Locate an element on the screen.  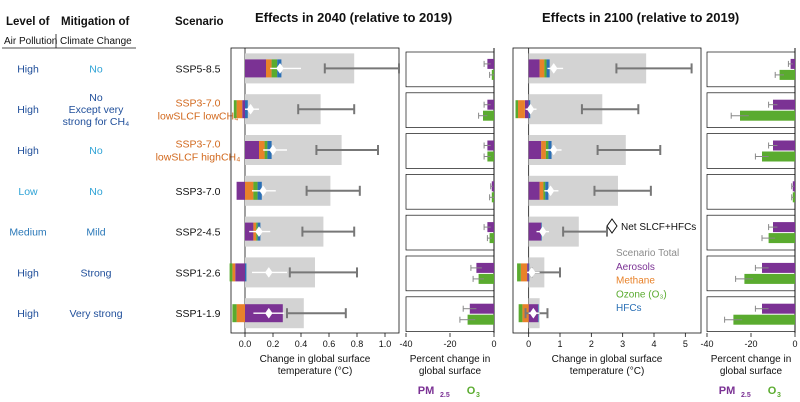
row-air-2: High is located at coordinates (28, 151).